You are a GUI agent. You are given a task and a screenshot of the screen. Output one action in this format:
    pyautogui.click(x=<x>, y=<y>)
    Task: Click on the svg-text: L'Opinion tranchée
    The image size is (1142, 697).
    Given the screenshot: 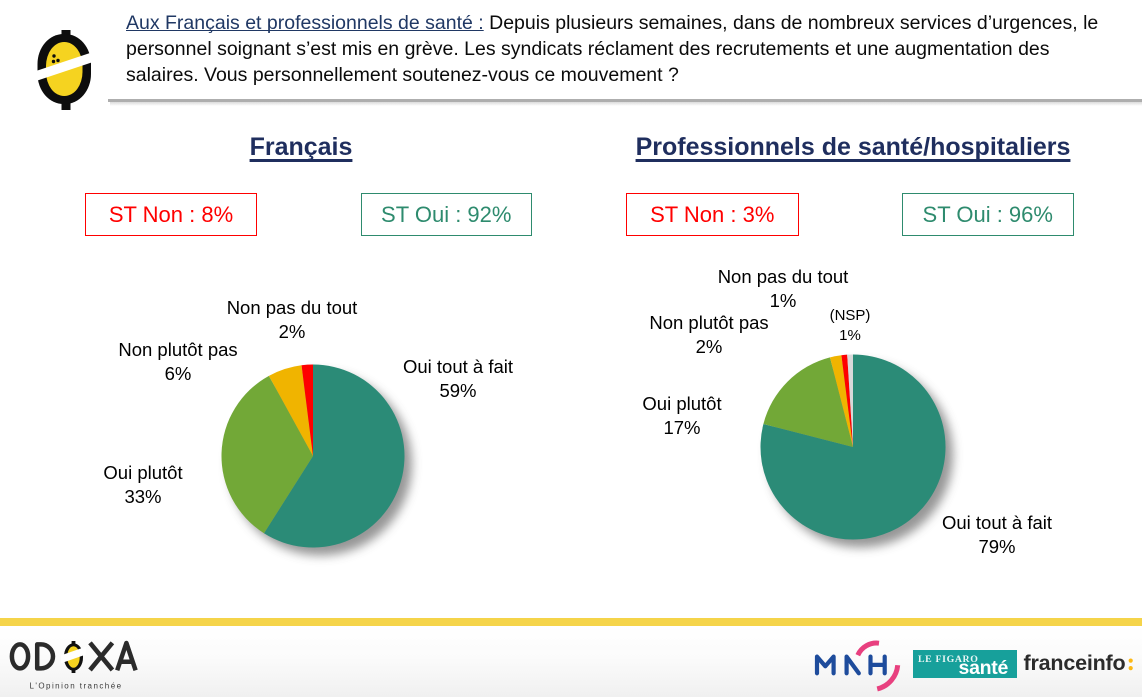 What is the action you would take?
    pyautogui.click(x=76, y=685)
    